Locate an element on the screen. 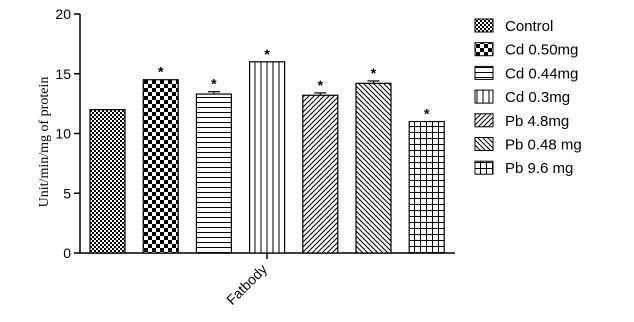 This screenshot has height=322, width=634. y-tick-label: 20 is located at coordinates (63, 14).